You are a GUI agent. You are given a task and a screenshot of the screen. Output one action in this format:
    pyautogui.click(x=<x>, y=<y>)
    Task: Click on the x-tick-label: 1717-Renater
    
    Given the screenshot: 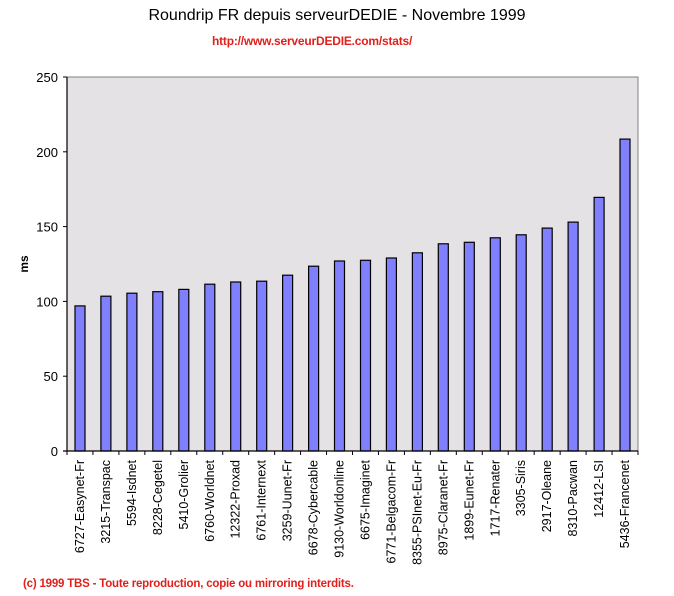 What is the action you would take?
    pyautogui.click(x=495, y=498)
    